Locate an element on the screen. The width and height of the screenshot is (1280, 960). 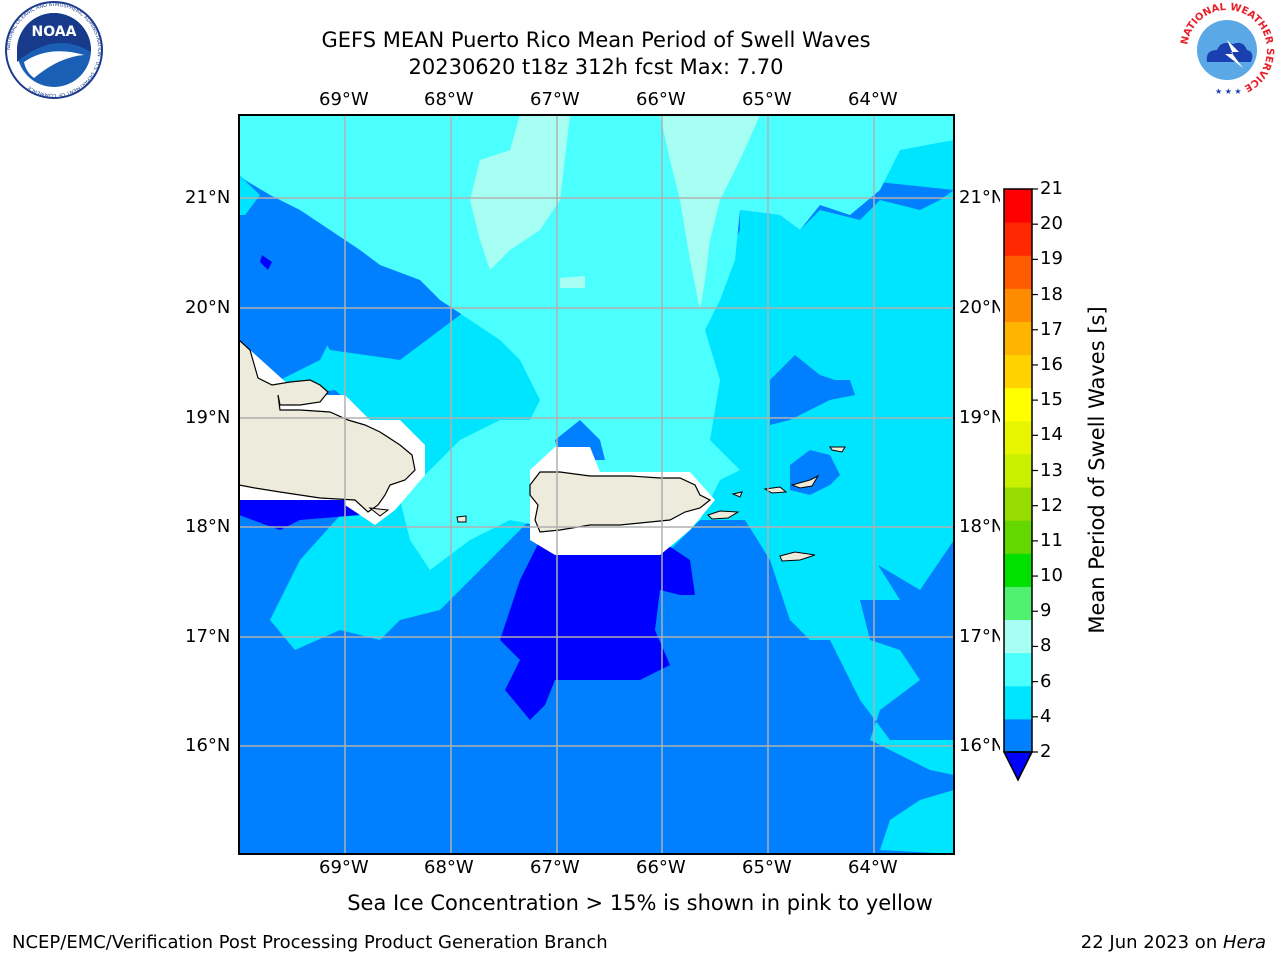
lon-label-top: 67°W is located at coordinates (555, 99).